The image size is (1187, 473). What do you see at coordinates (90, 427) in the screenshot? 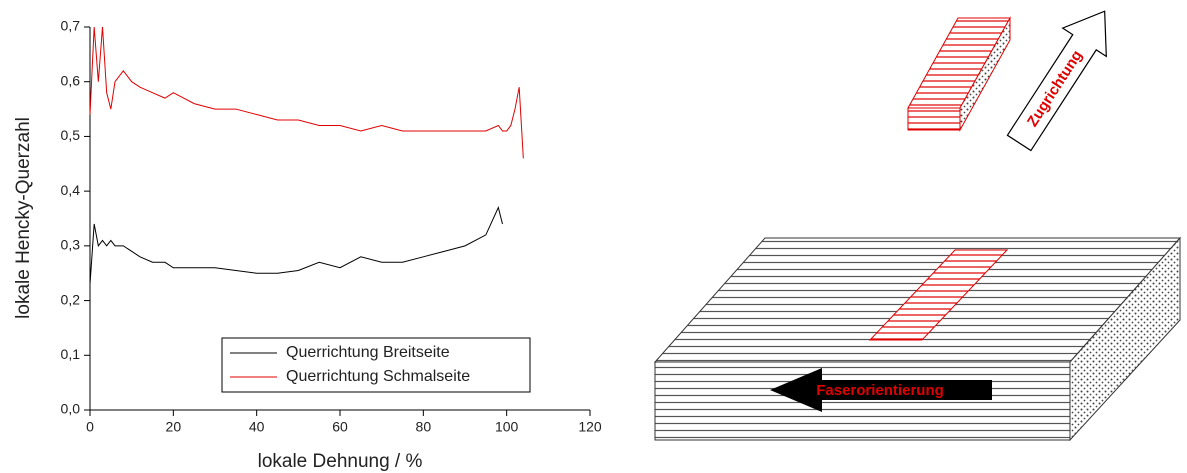
I see `x-tick-label: 0` at bounding box center [90, 427].